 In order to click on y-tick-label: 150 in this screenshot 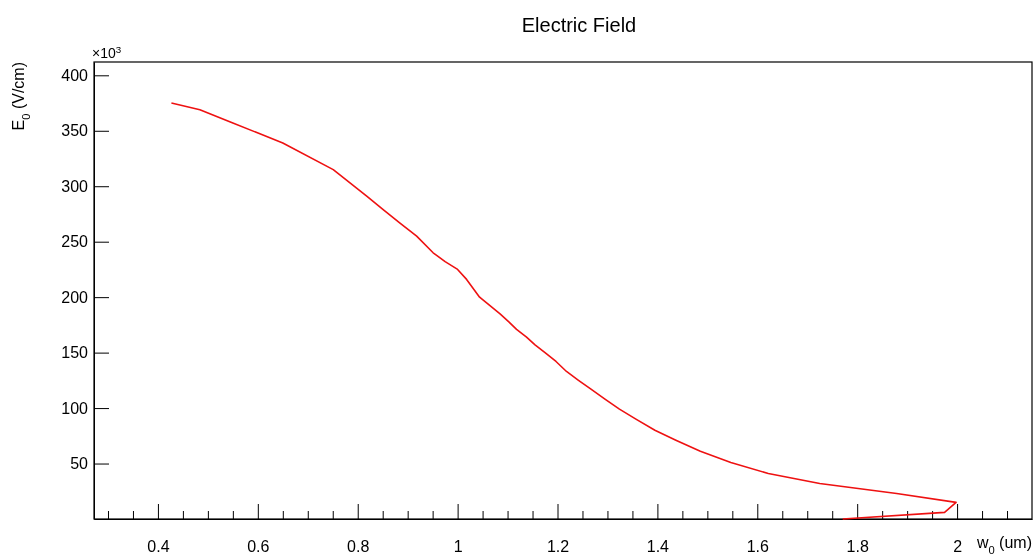, I will do `click(75, 353)`.